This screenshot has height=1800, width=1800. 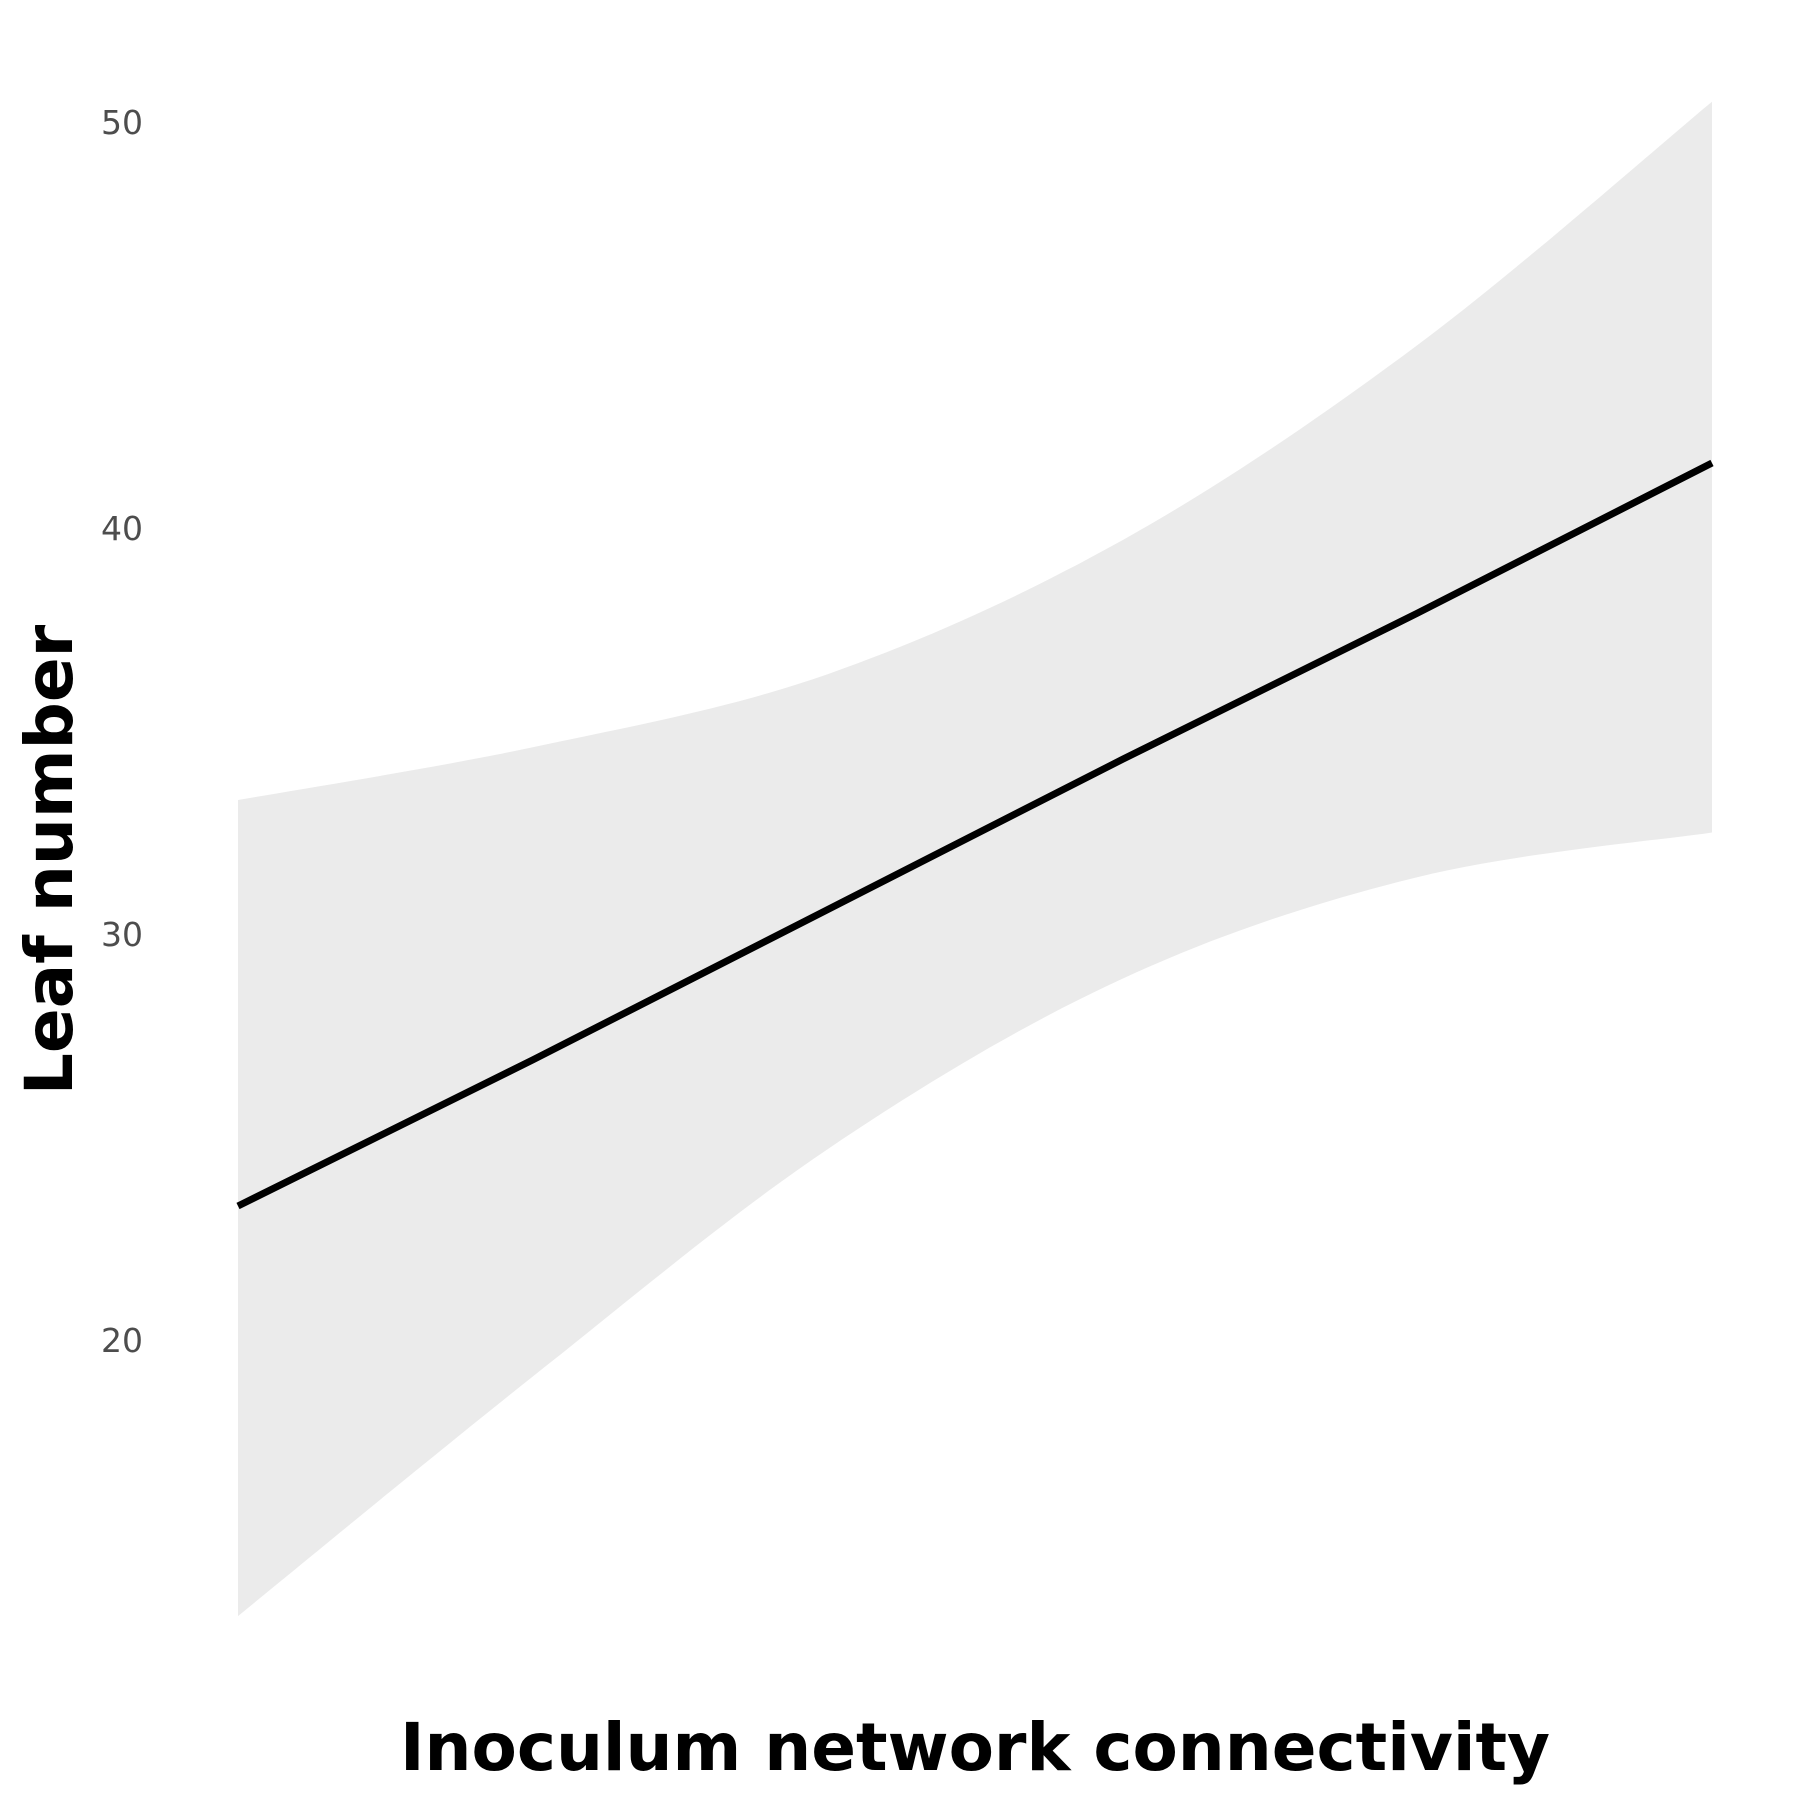 I want to click on y-tick-label: 30, so click(x=122, y=934).